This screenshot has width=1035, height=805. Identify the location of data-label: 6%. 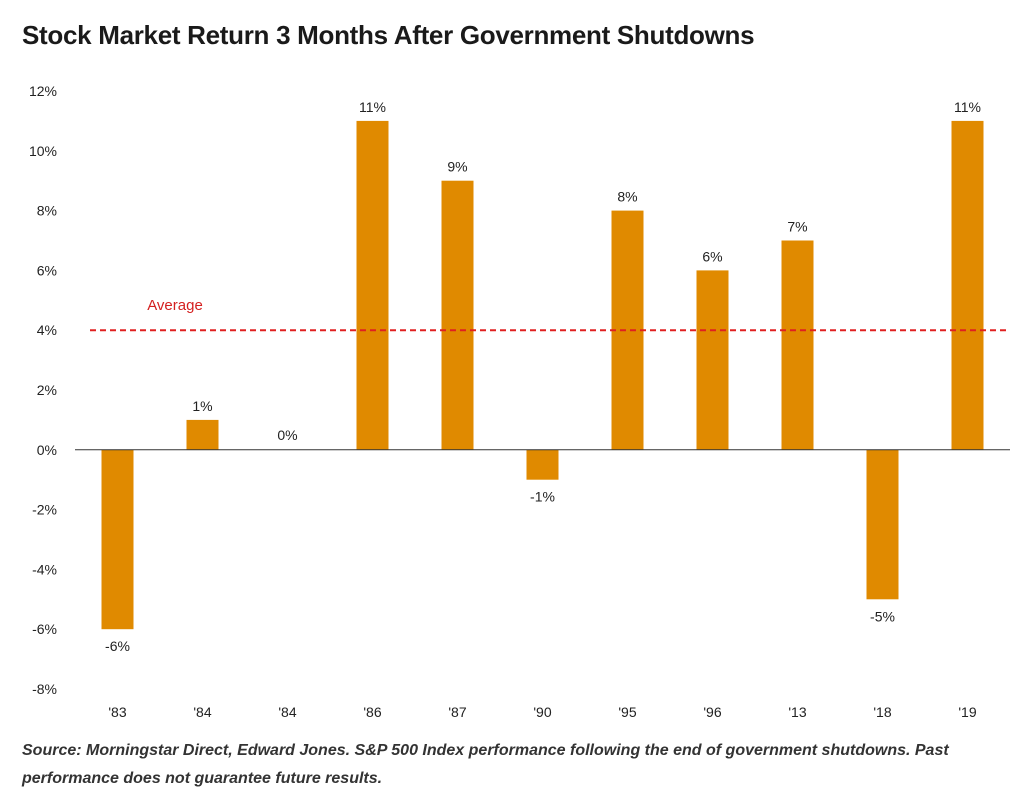
(712, 256).